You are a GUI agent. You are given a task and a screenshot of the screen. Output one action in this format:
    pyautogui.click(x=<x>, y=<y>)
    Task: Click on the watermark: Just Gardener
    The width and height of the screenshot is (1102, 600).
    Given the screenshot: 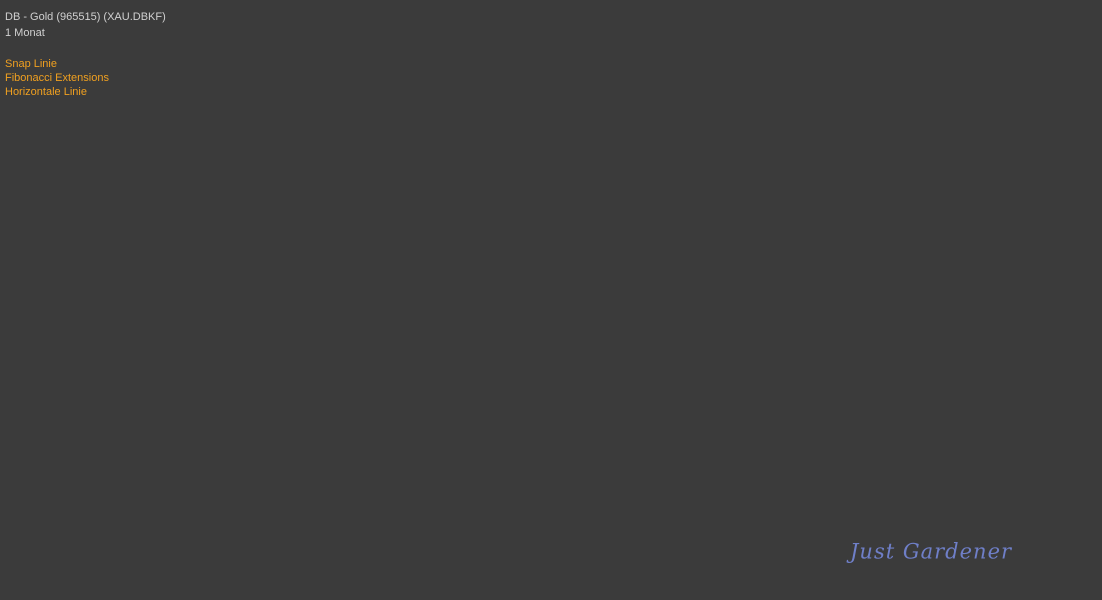 What is the action you would take?
    pyautogui.click(x=929, y=552)
    